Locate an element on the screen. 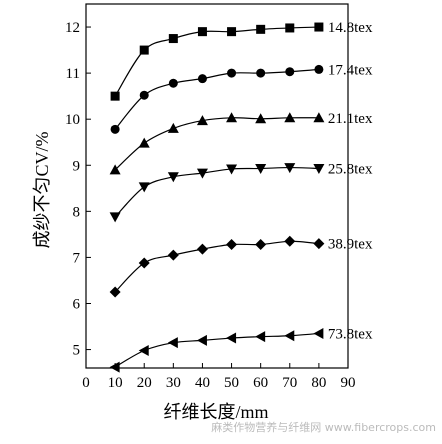  y-tick-label: 8 is located at coordinates (77, 212).